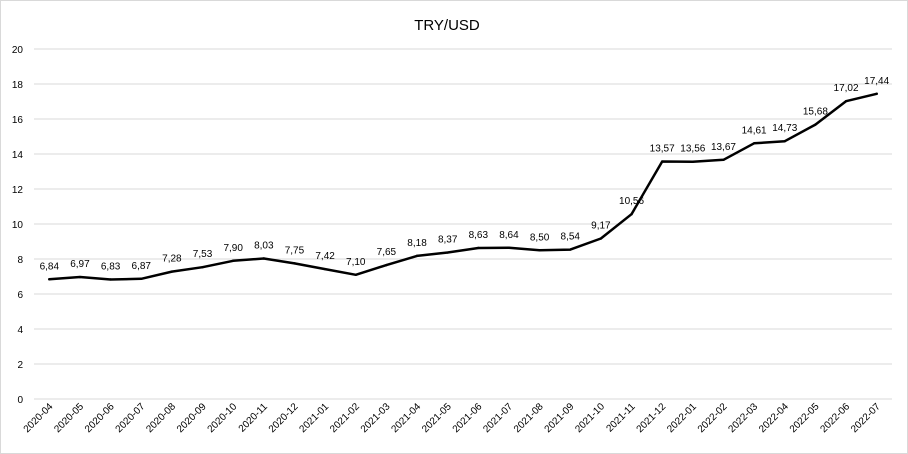 This screenshot has width=908, height=454. Describe the element at coordinates (529, 418) in the screenshot. I see `x-tick-label: 2021-08` at that location.